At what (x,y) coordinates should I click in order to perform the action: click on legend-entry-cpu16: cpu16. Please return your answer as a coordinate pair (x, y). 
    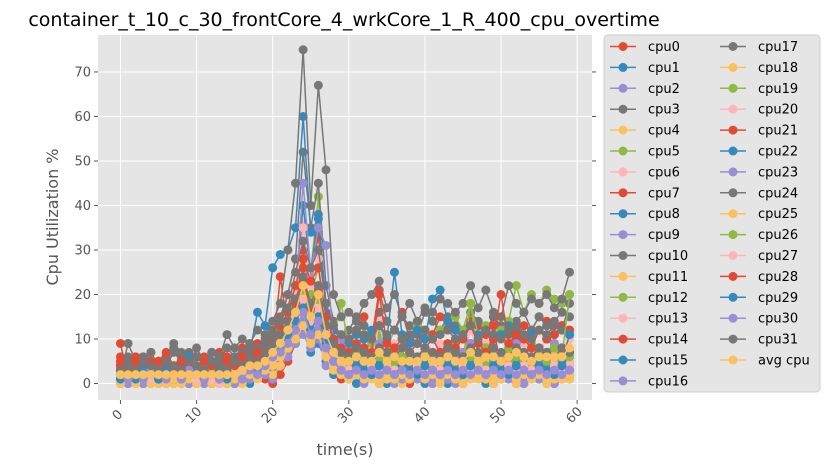
    Looking at the image, I should click on (649, 381).